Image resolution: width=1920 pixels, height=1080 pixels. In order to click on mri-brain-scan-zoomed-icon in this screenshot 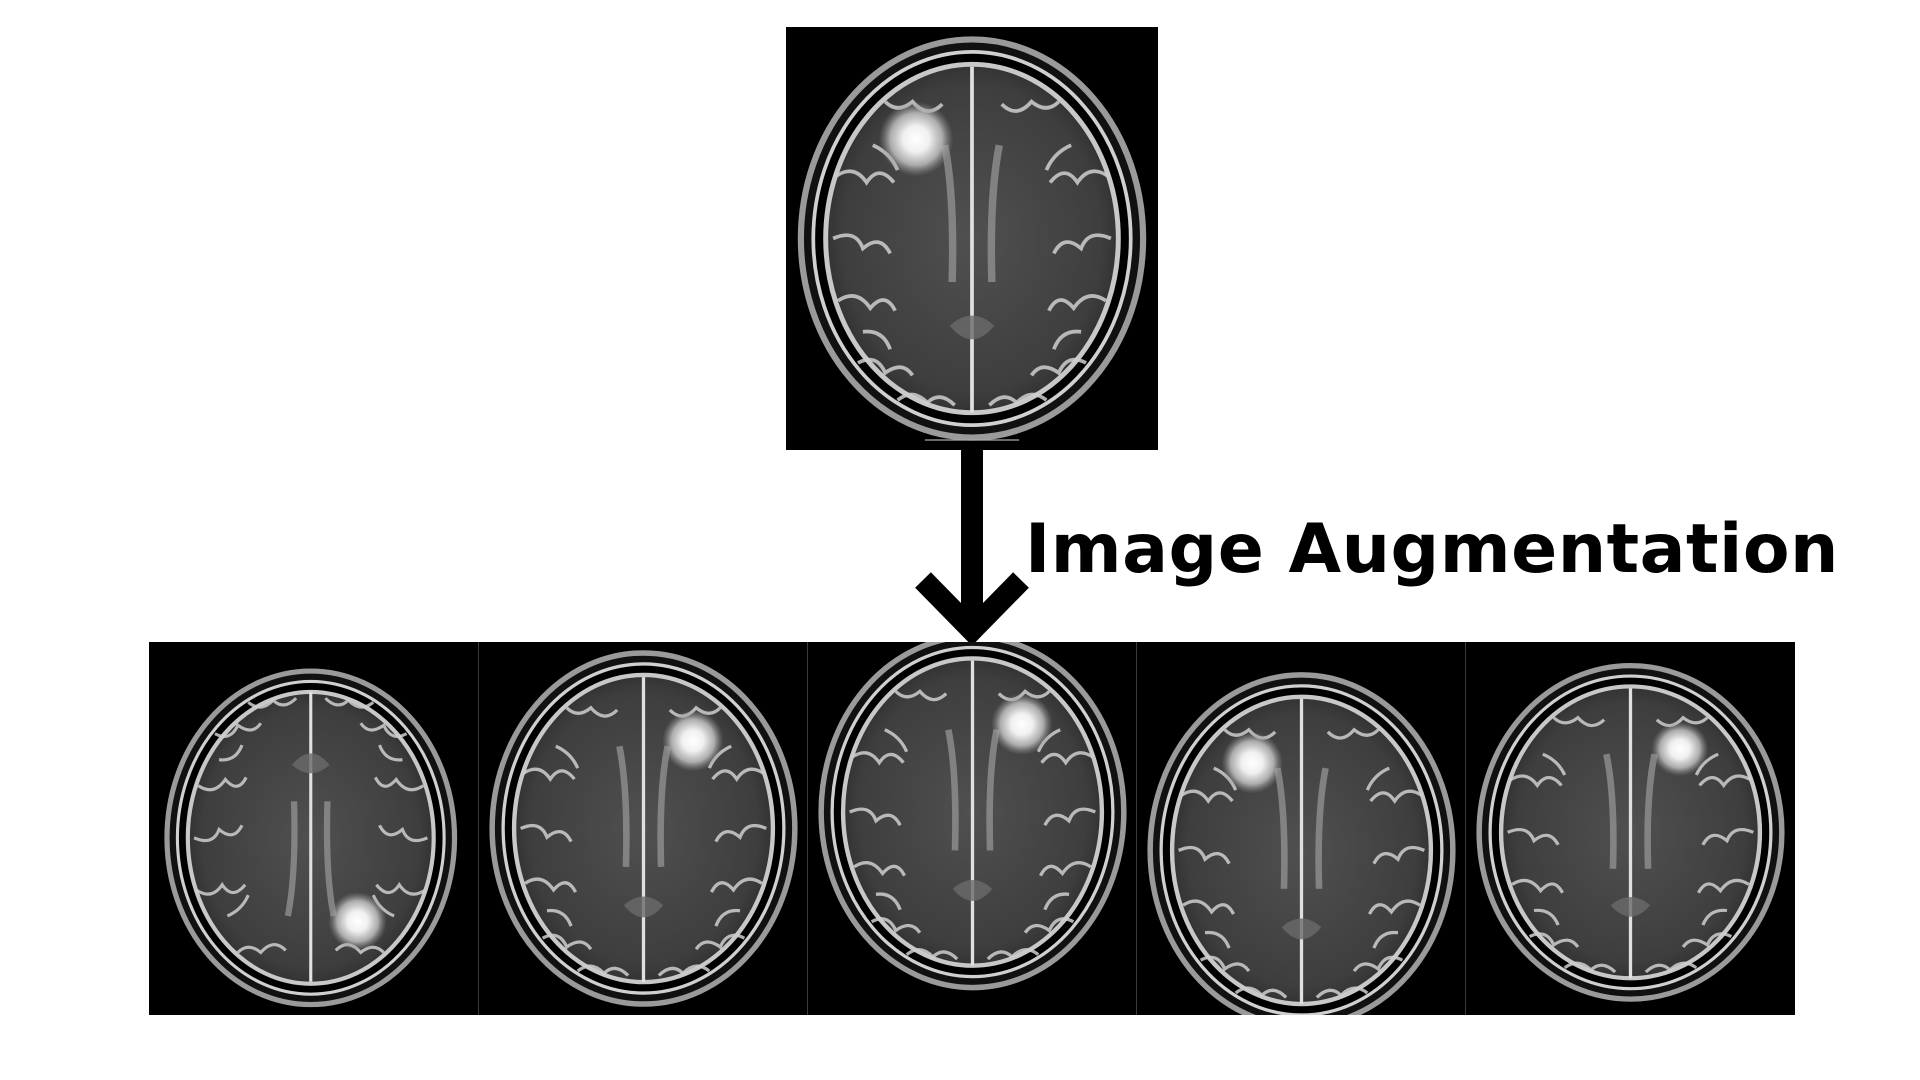, I will do `click(1301, 828)`.